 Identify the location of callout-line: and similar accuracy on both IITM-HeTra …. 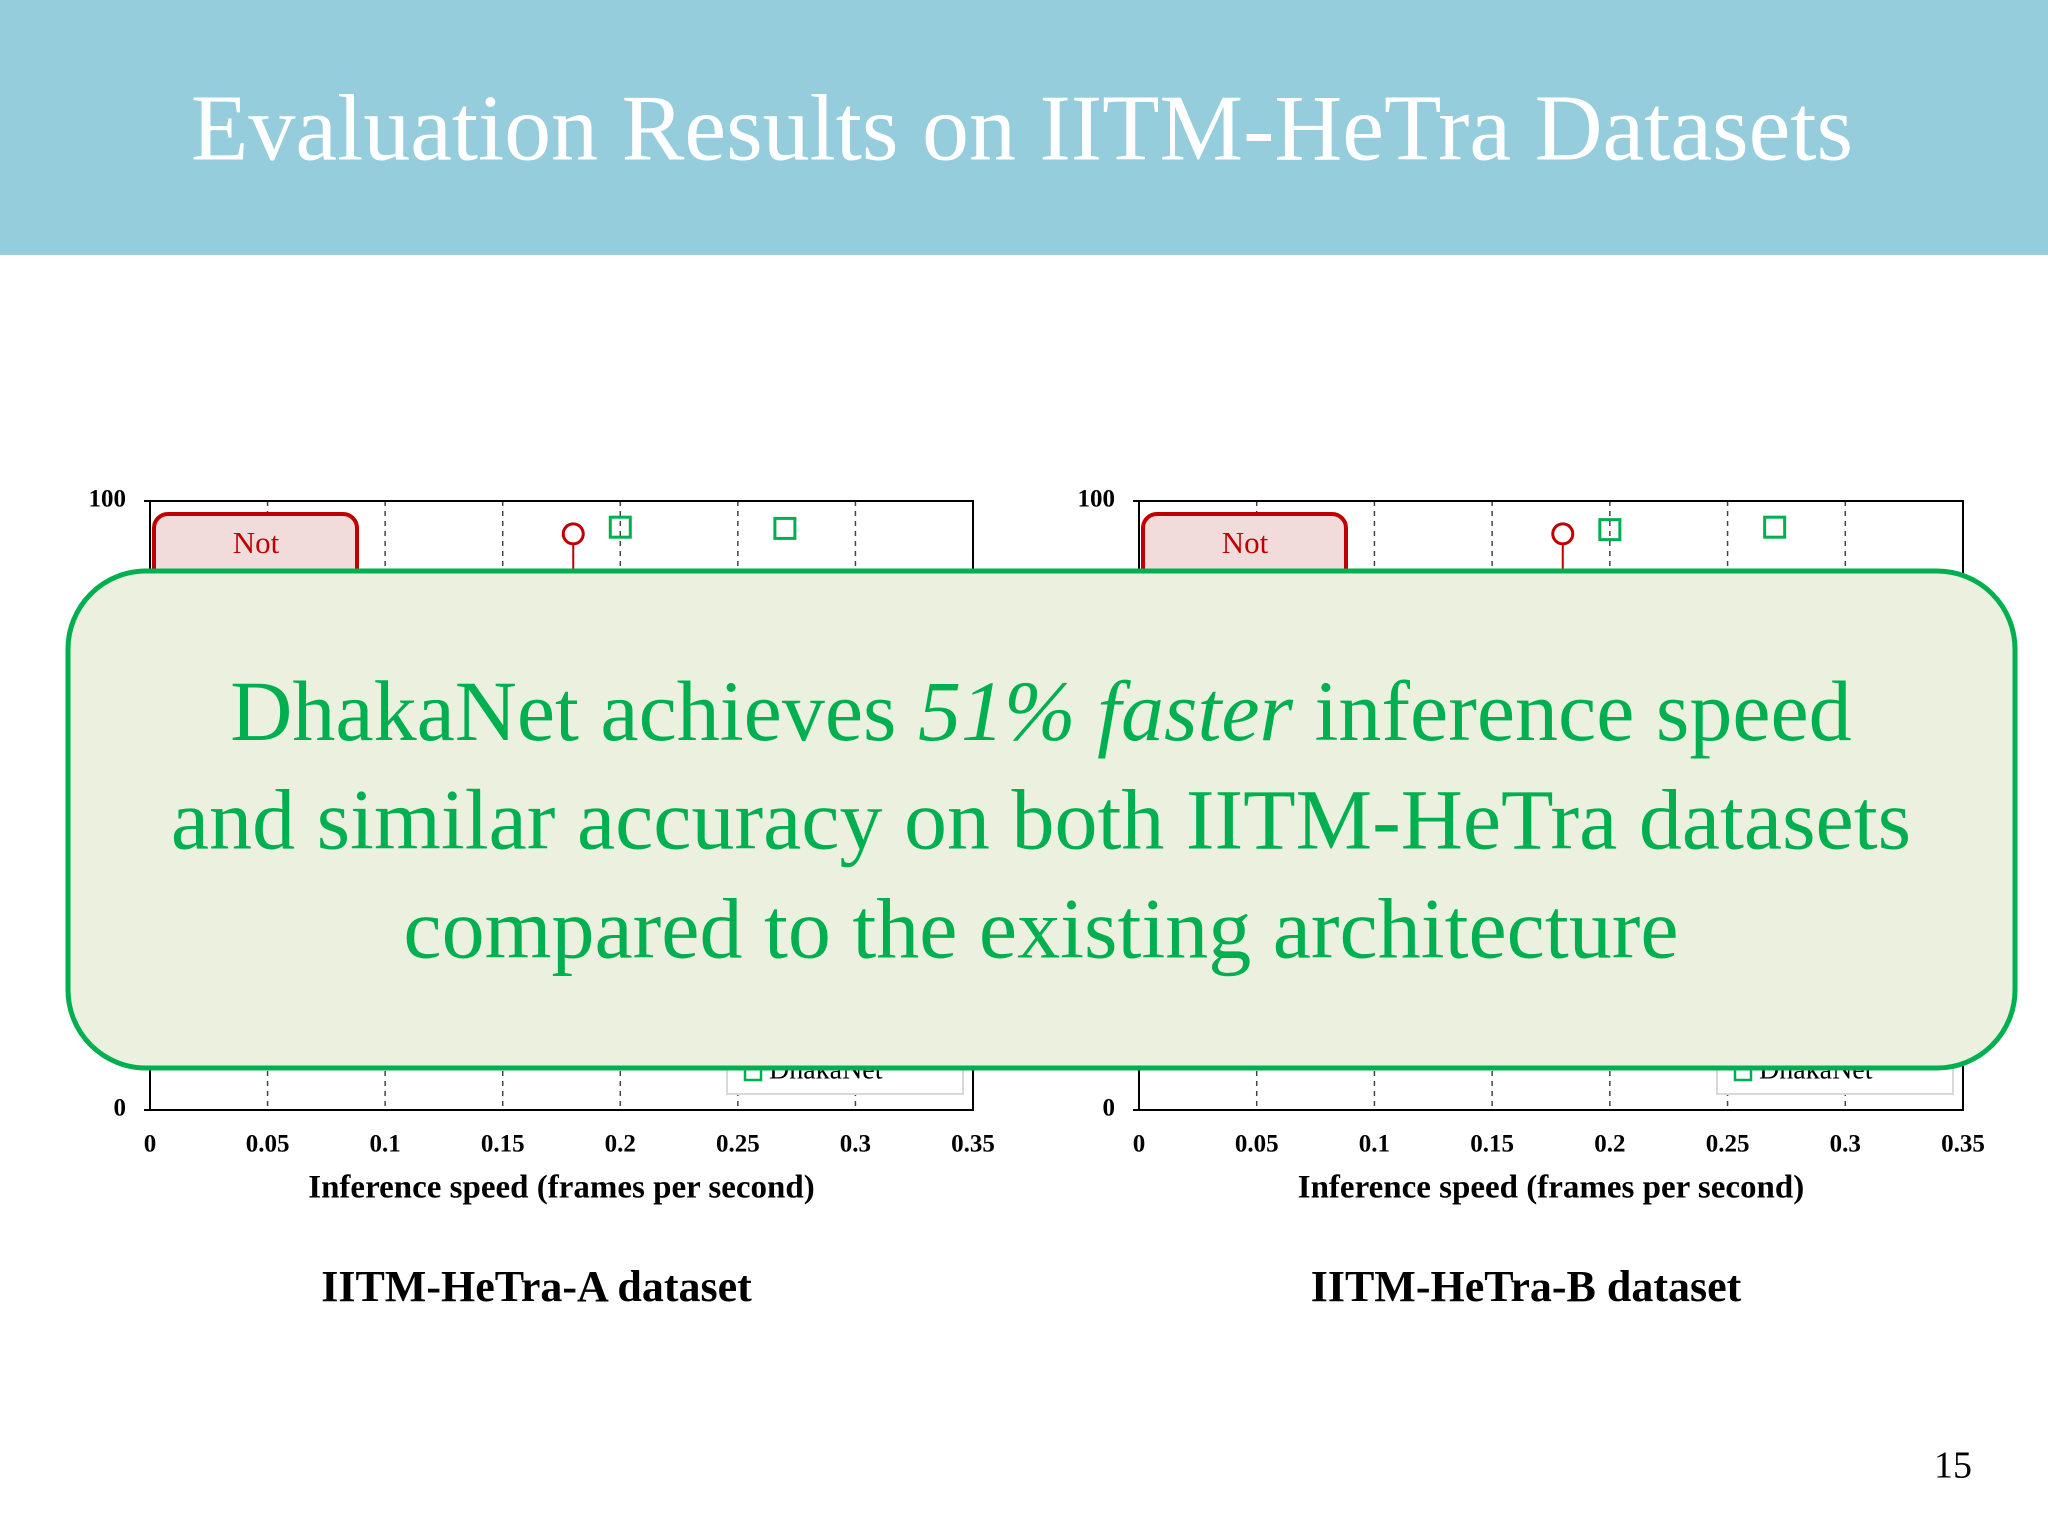
(1041, 820).